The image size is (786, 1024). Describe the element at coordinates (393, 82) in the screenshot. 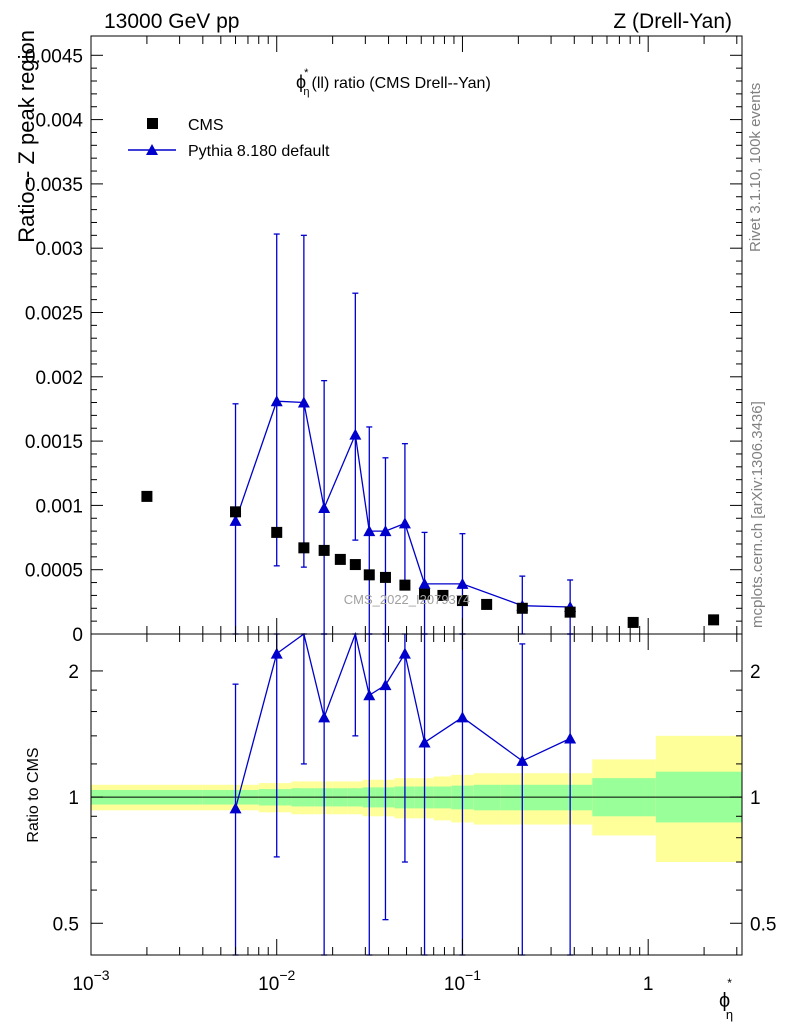

I see `main-title: ϕ* η (ll) ratio (CMS Drell--Yan)` at that location.